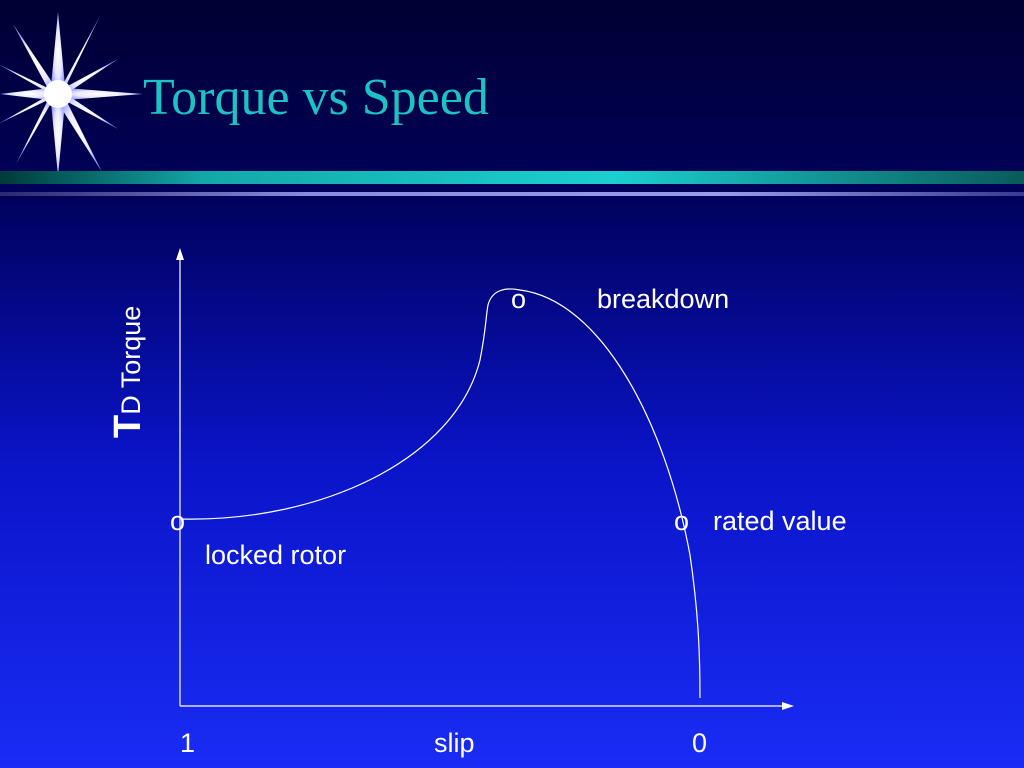  I want to click on accent-bar-lavender, so click(512, 194).